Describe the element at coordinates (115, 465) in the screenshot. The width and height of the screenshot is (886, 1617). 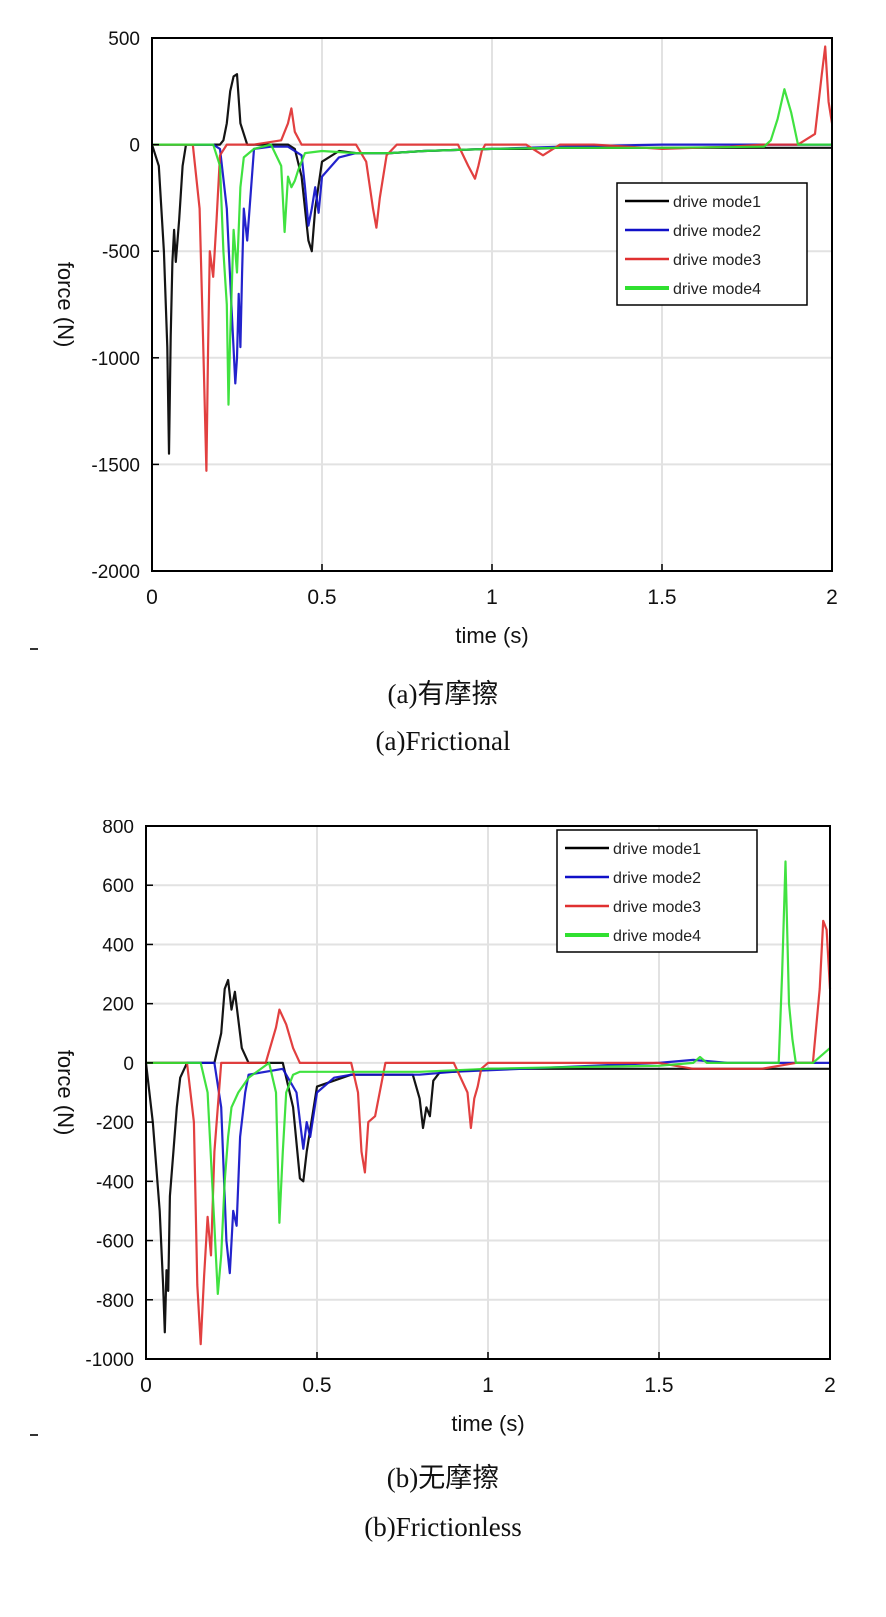
I see `y-tick-label: -1500` at that location.